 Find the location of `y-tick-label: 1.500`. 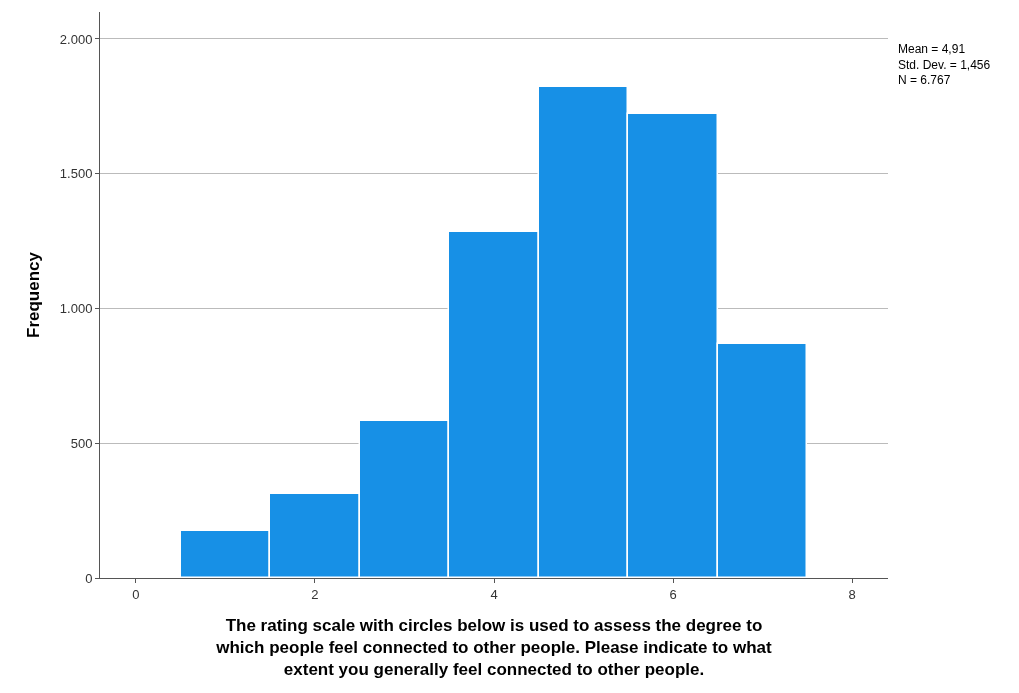

y-tick-label: 1.500 is located at coordinates (76, 174).